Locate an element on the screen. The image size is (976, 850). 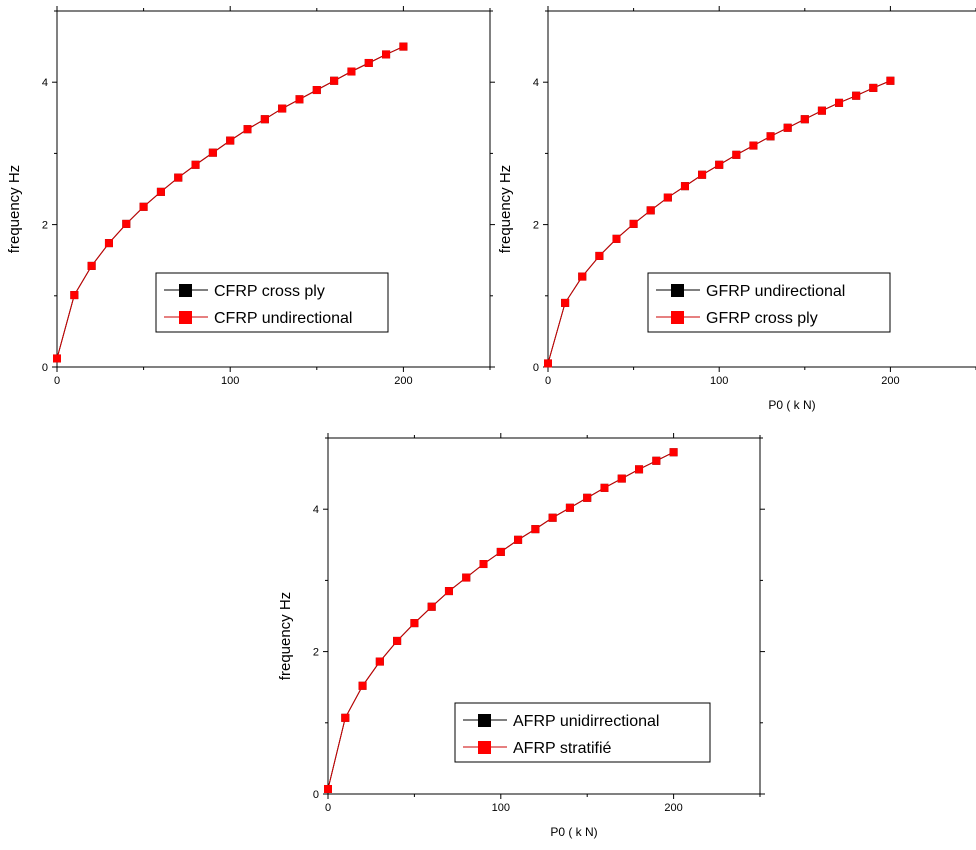
legend-label: GFRP undirectional is located at coordinates (775, 291).